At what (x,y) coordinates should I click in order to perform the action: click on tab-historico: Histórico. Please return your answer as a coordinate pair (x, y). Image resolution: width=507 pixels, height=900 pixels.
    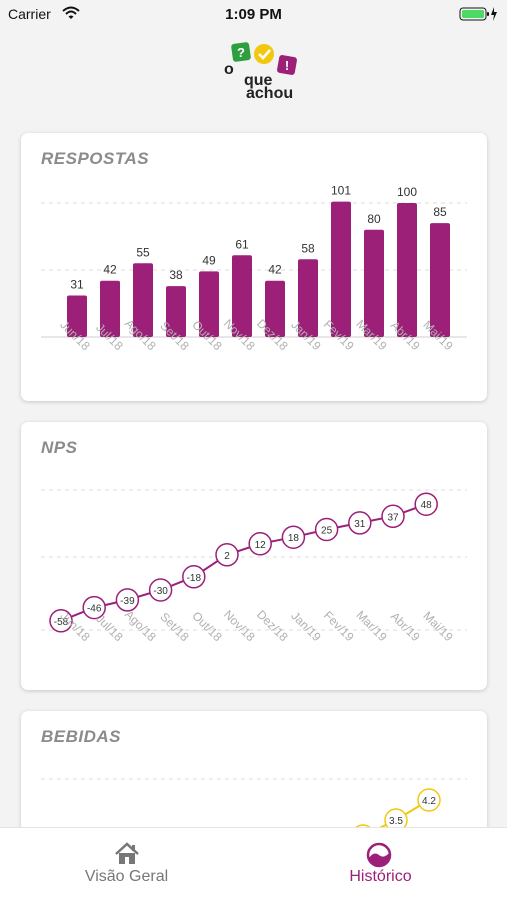
    Looking at the image, I should click on (380, 864).